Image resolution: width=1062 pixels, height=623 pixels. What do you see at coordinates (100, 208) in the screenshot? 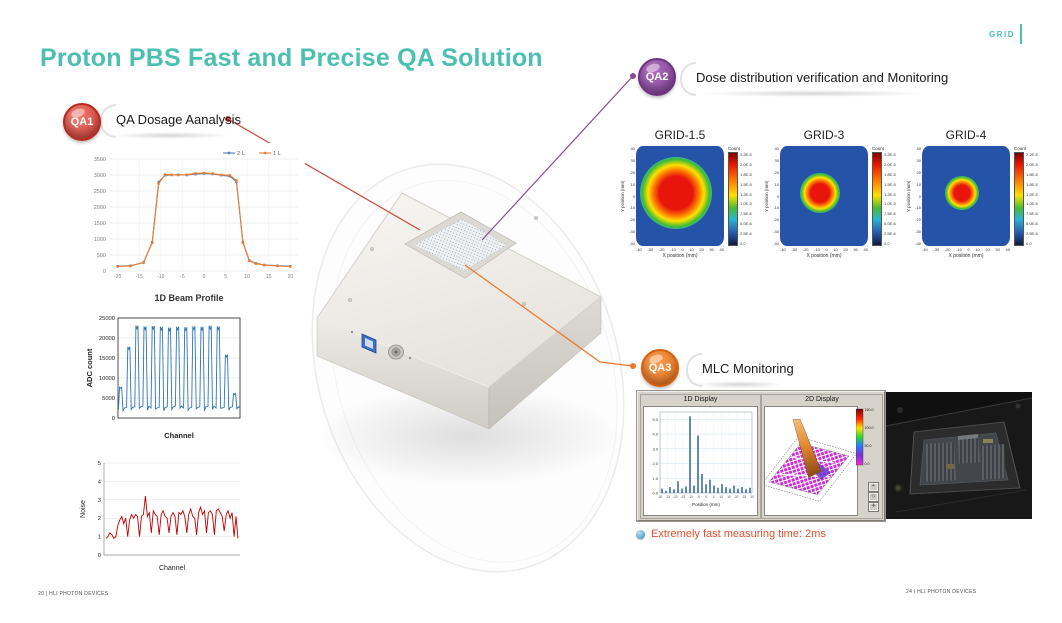
I see `svg-text: 2000` at bounding box center [100, 208].